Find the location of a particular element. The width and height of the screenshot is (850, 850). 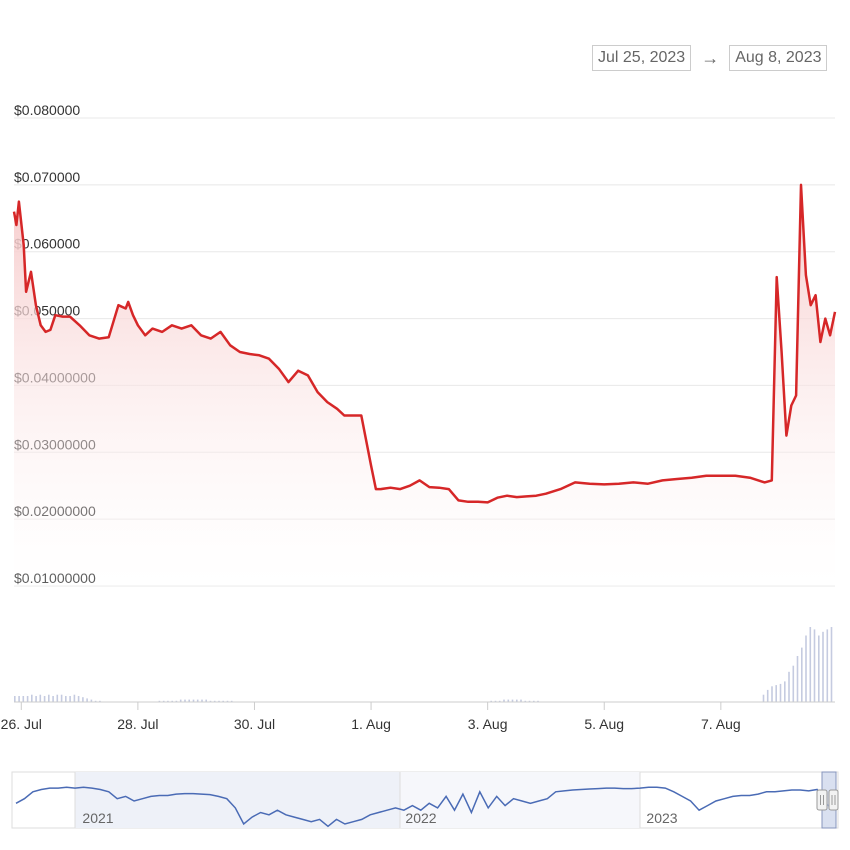

y-tick-label: $0.080000 is located at coordinates (47, 110).